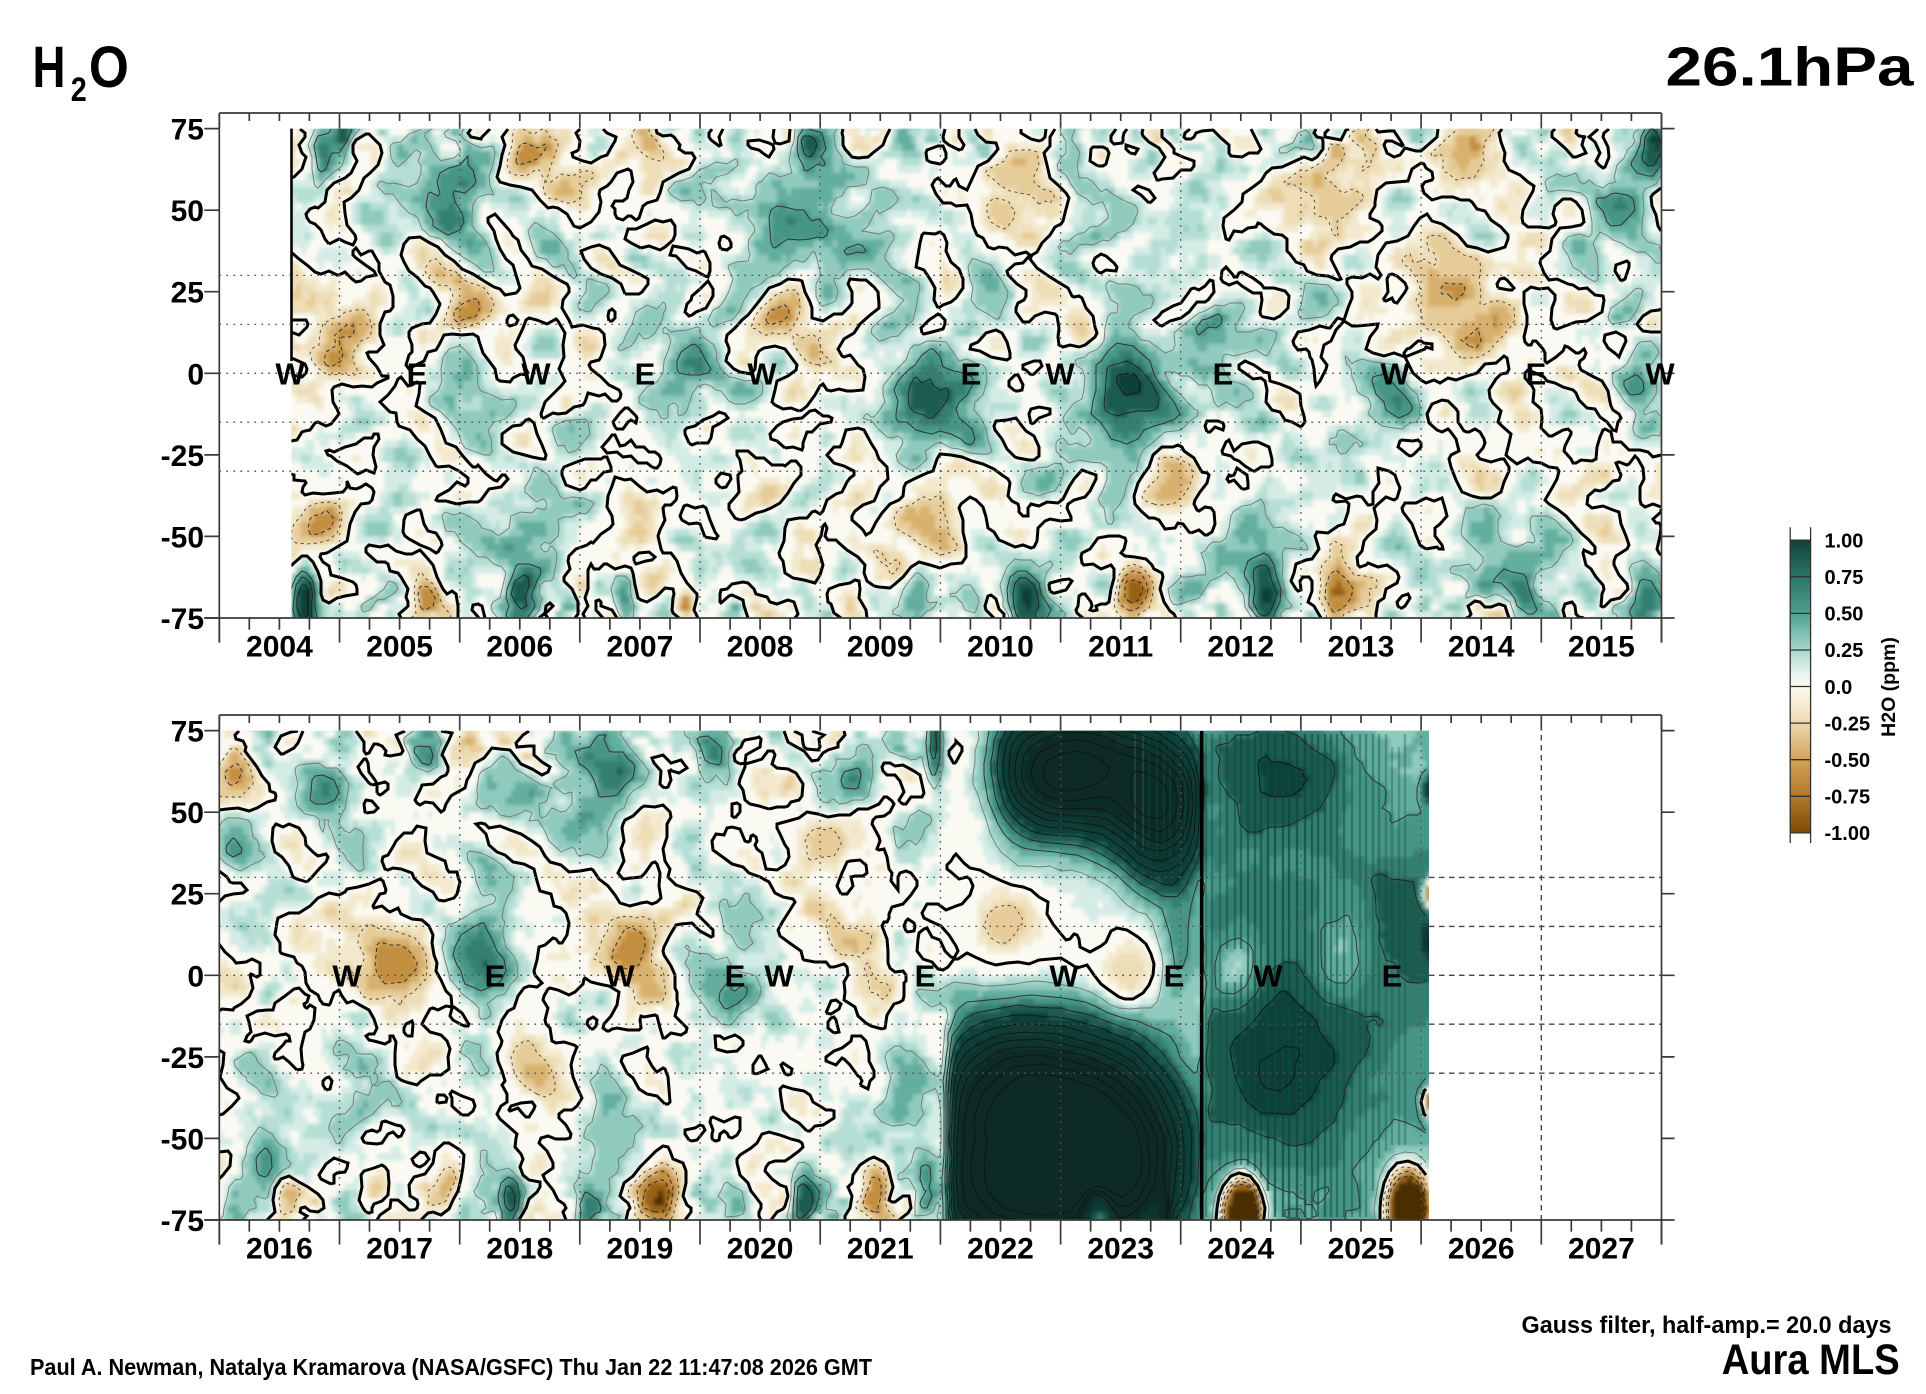 The height and width of the screenshot is (1394, 1926). I want to click on svg-text: 0.25, so click(1844, 651).